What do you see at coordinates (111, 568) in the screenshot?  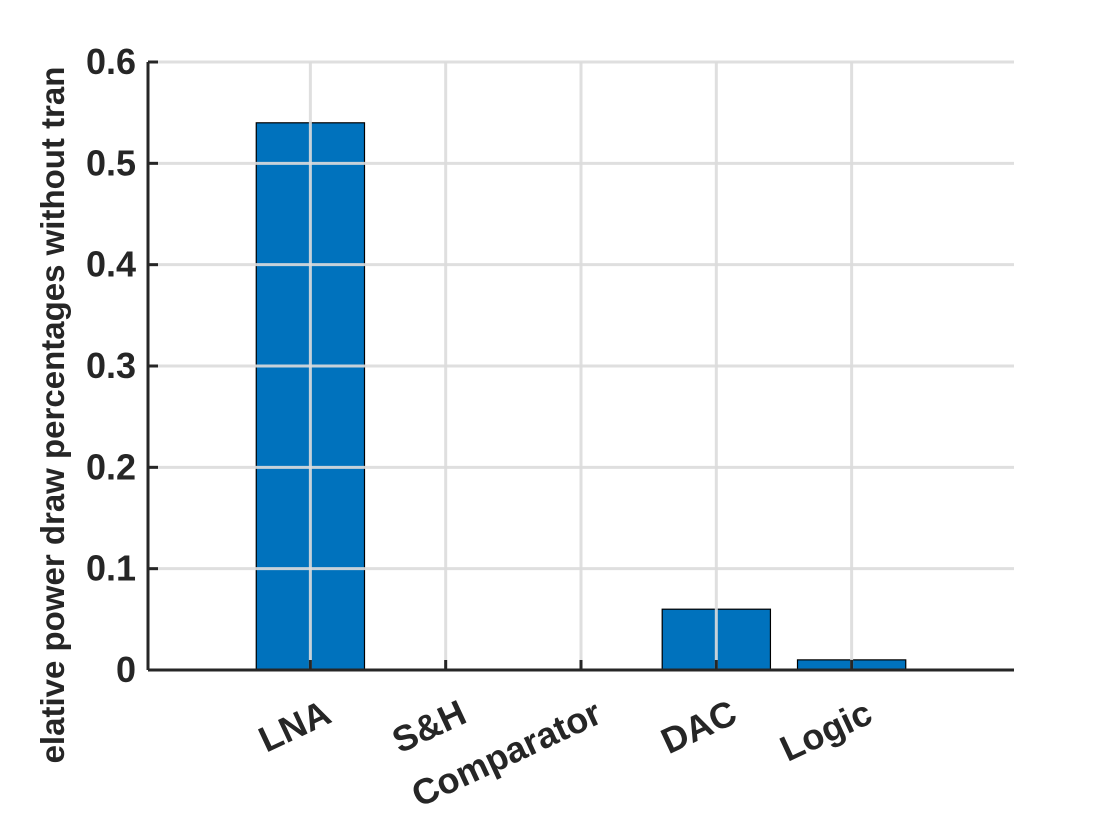 I see `y-tick-label: 0.1` at bounding box center [111, 568].